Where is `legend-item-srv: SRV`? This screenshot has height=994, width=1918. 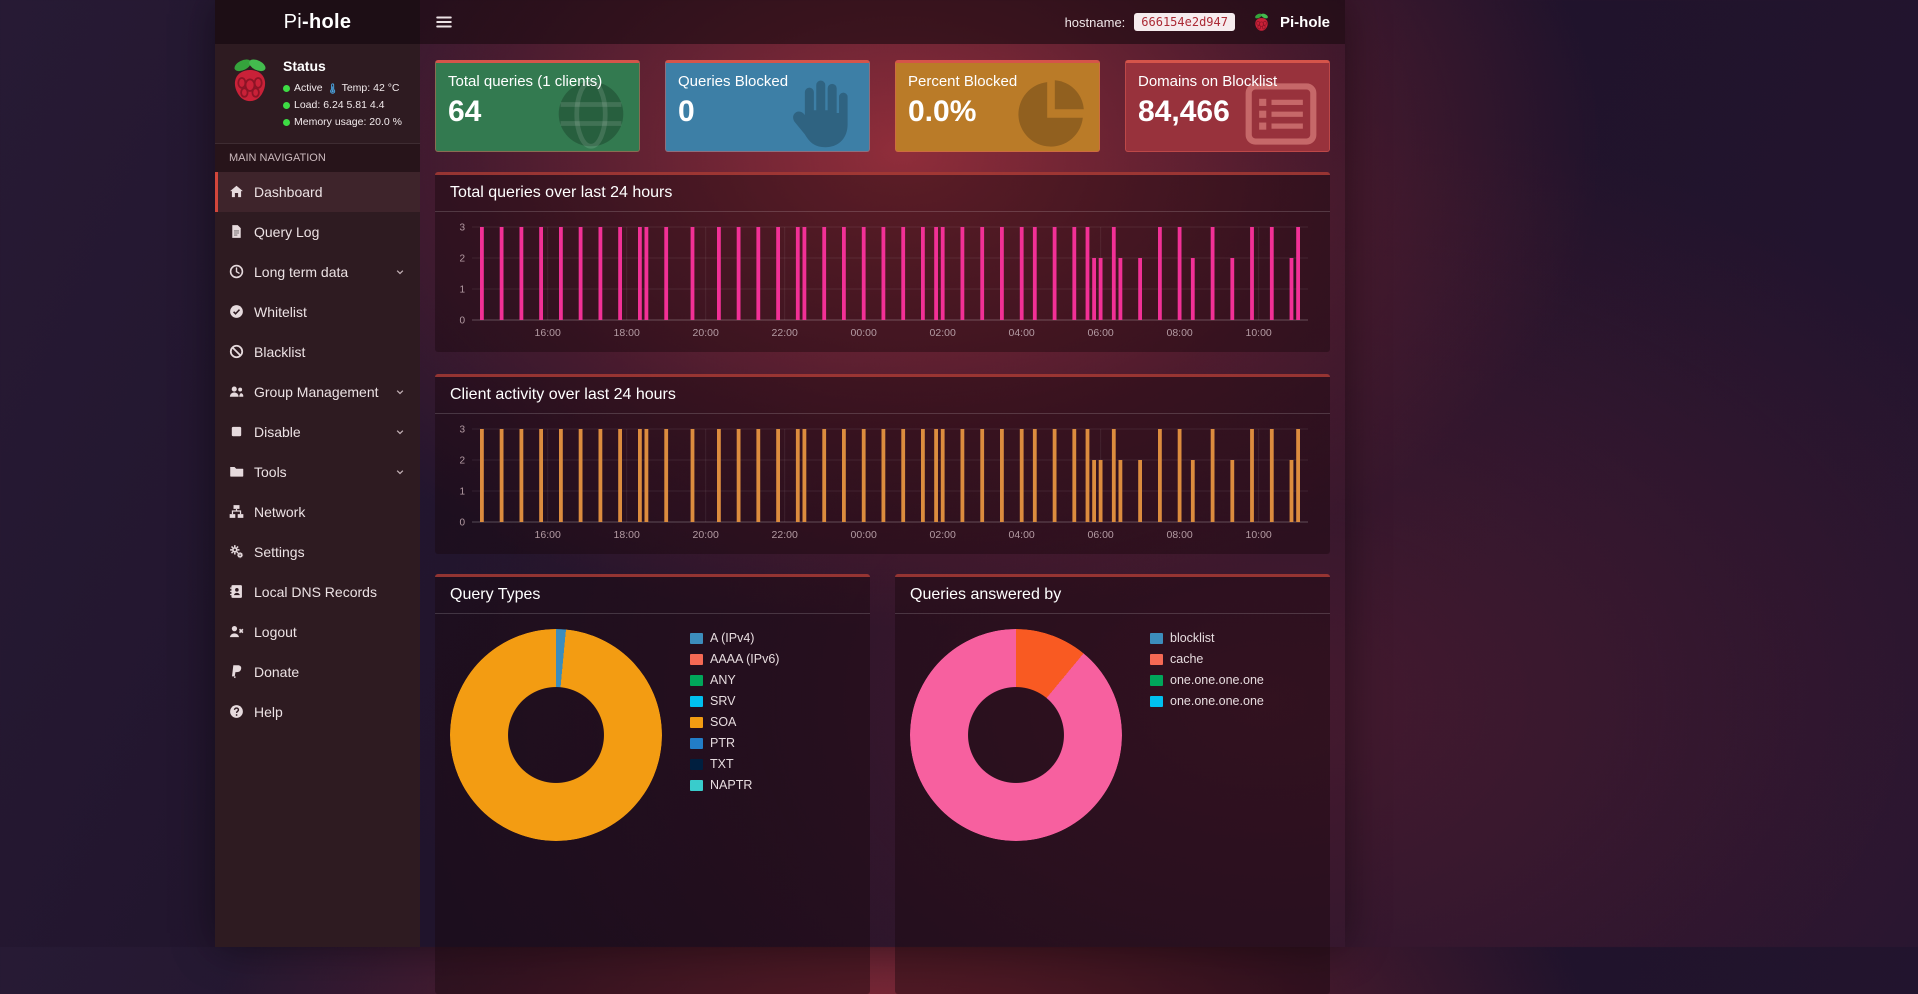
legend-item-srv: SRV is located at coordinates (734, 701).